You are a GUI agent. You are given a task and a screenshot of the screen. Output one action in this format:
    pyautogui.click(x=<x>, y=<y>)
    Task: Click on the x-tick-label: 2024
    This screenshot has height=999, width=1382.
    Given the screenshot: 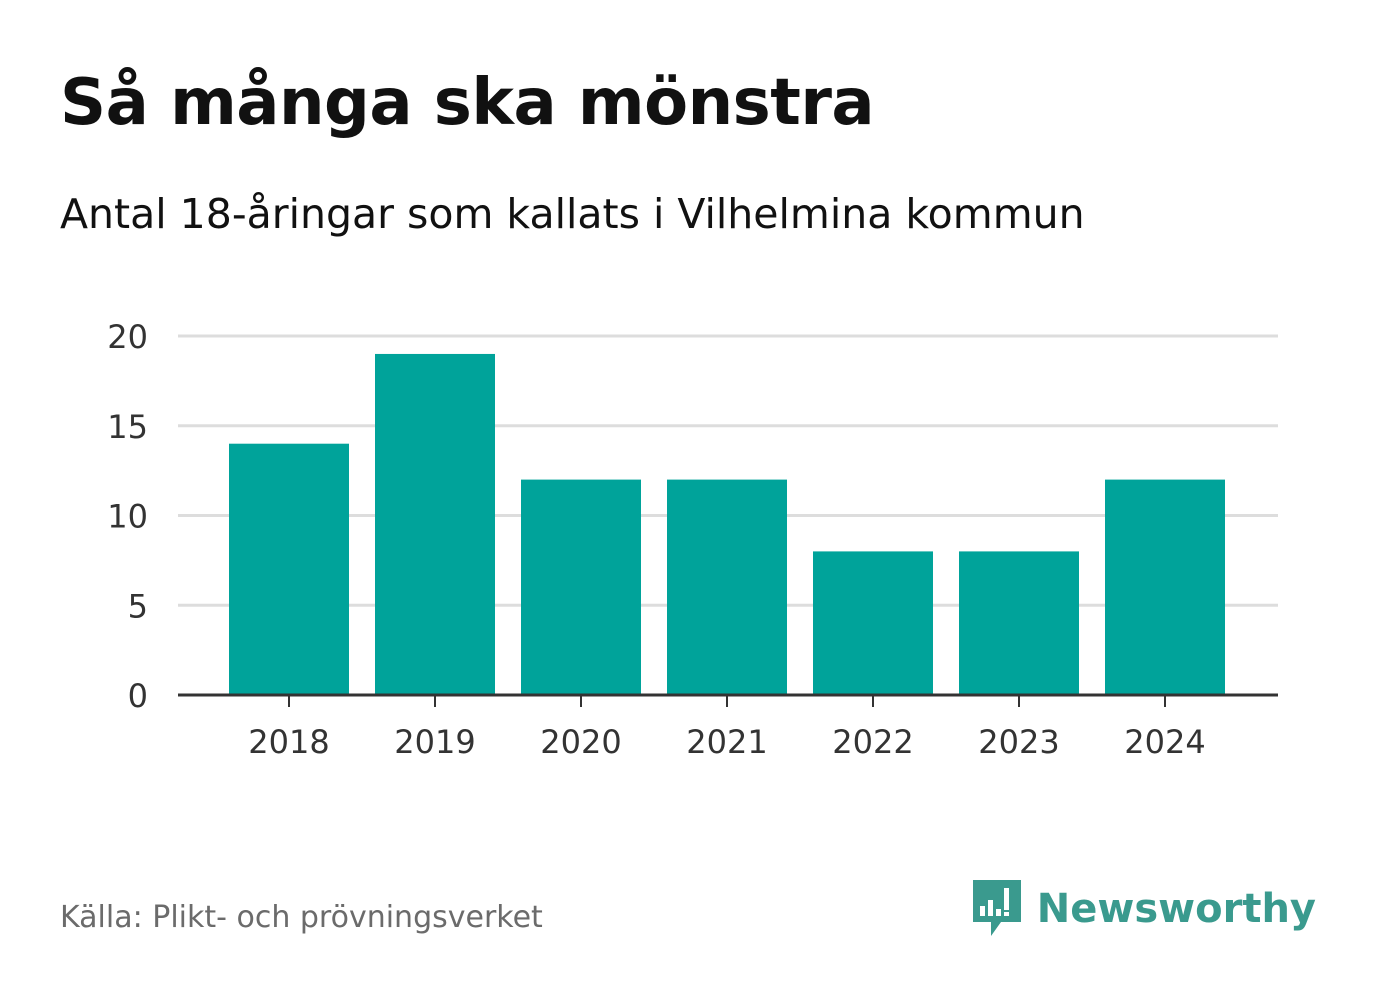 What is the action you would take?
    pyautogui.click(x=1164, y=742)
    